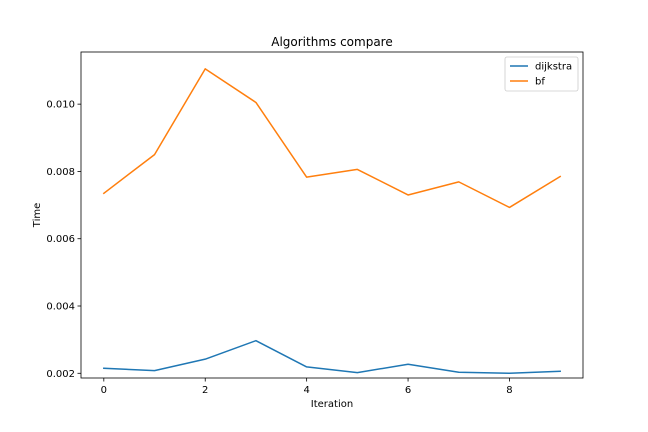 This screenshot has width=648, height=432. What do you see at coordinates (540, 82) in the screenshot?
I see `legend-label-bf: bf` at bounding box center [540, 82].